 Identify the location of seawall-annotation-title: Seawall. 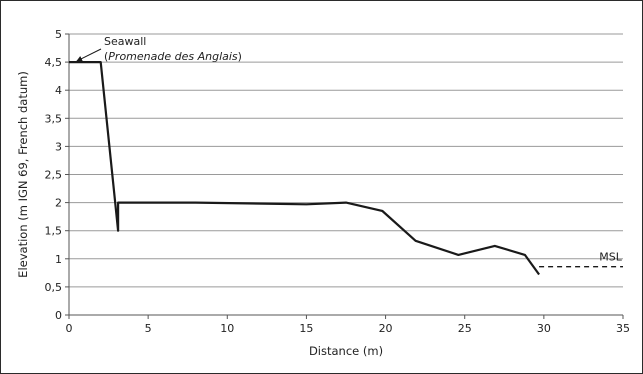
(125, 41).